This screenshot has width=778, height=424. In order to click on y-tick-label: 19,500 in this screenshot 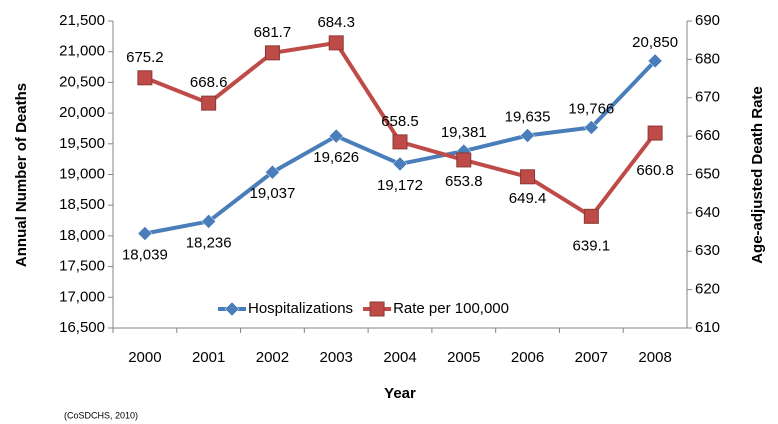, I will do `click(82, 143)`.